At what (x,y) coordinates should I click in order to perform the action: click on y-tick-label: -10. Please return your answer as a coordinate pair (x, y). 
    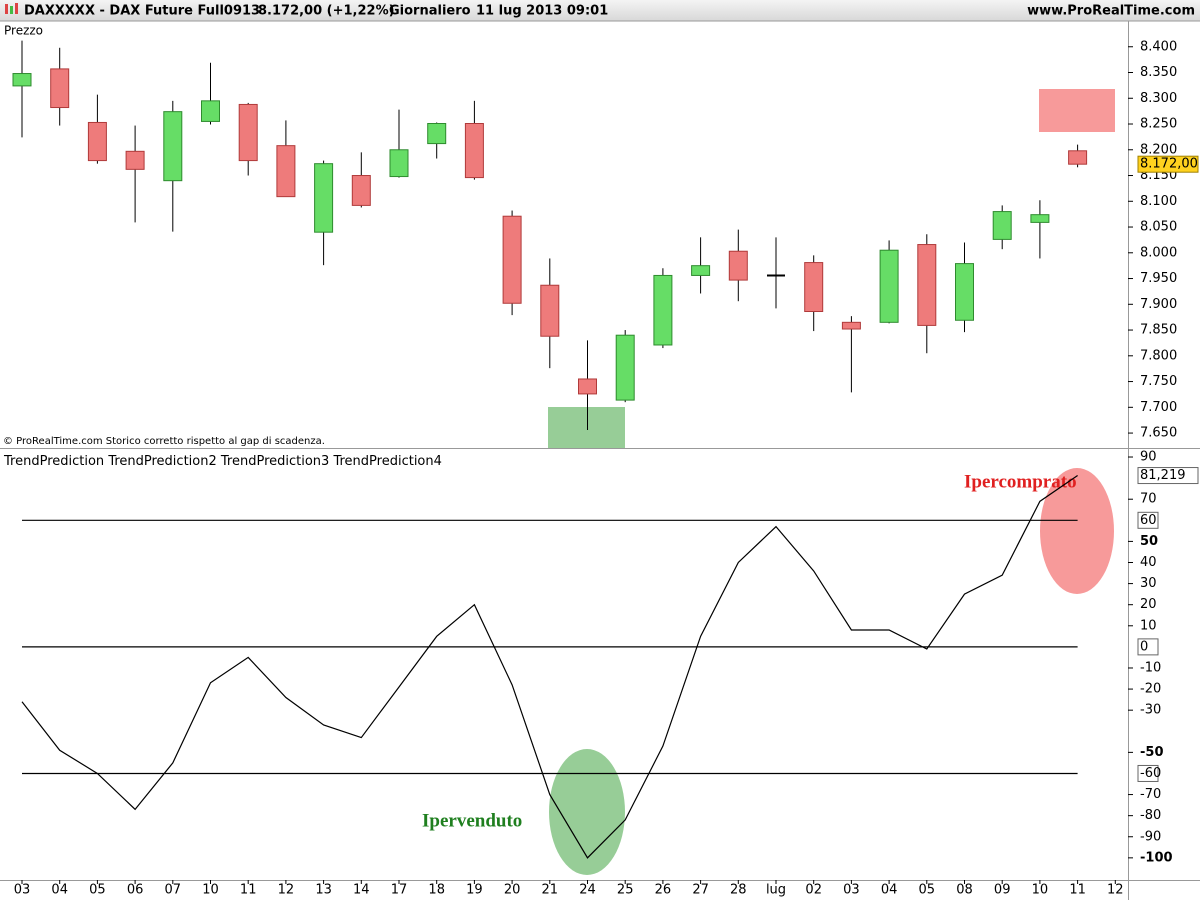
    Looking at the image, I should click on (1150, 667).